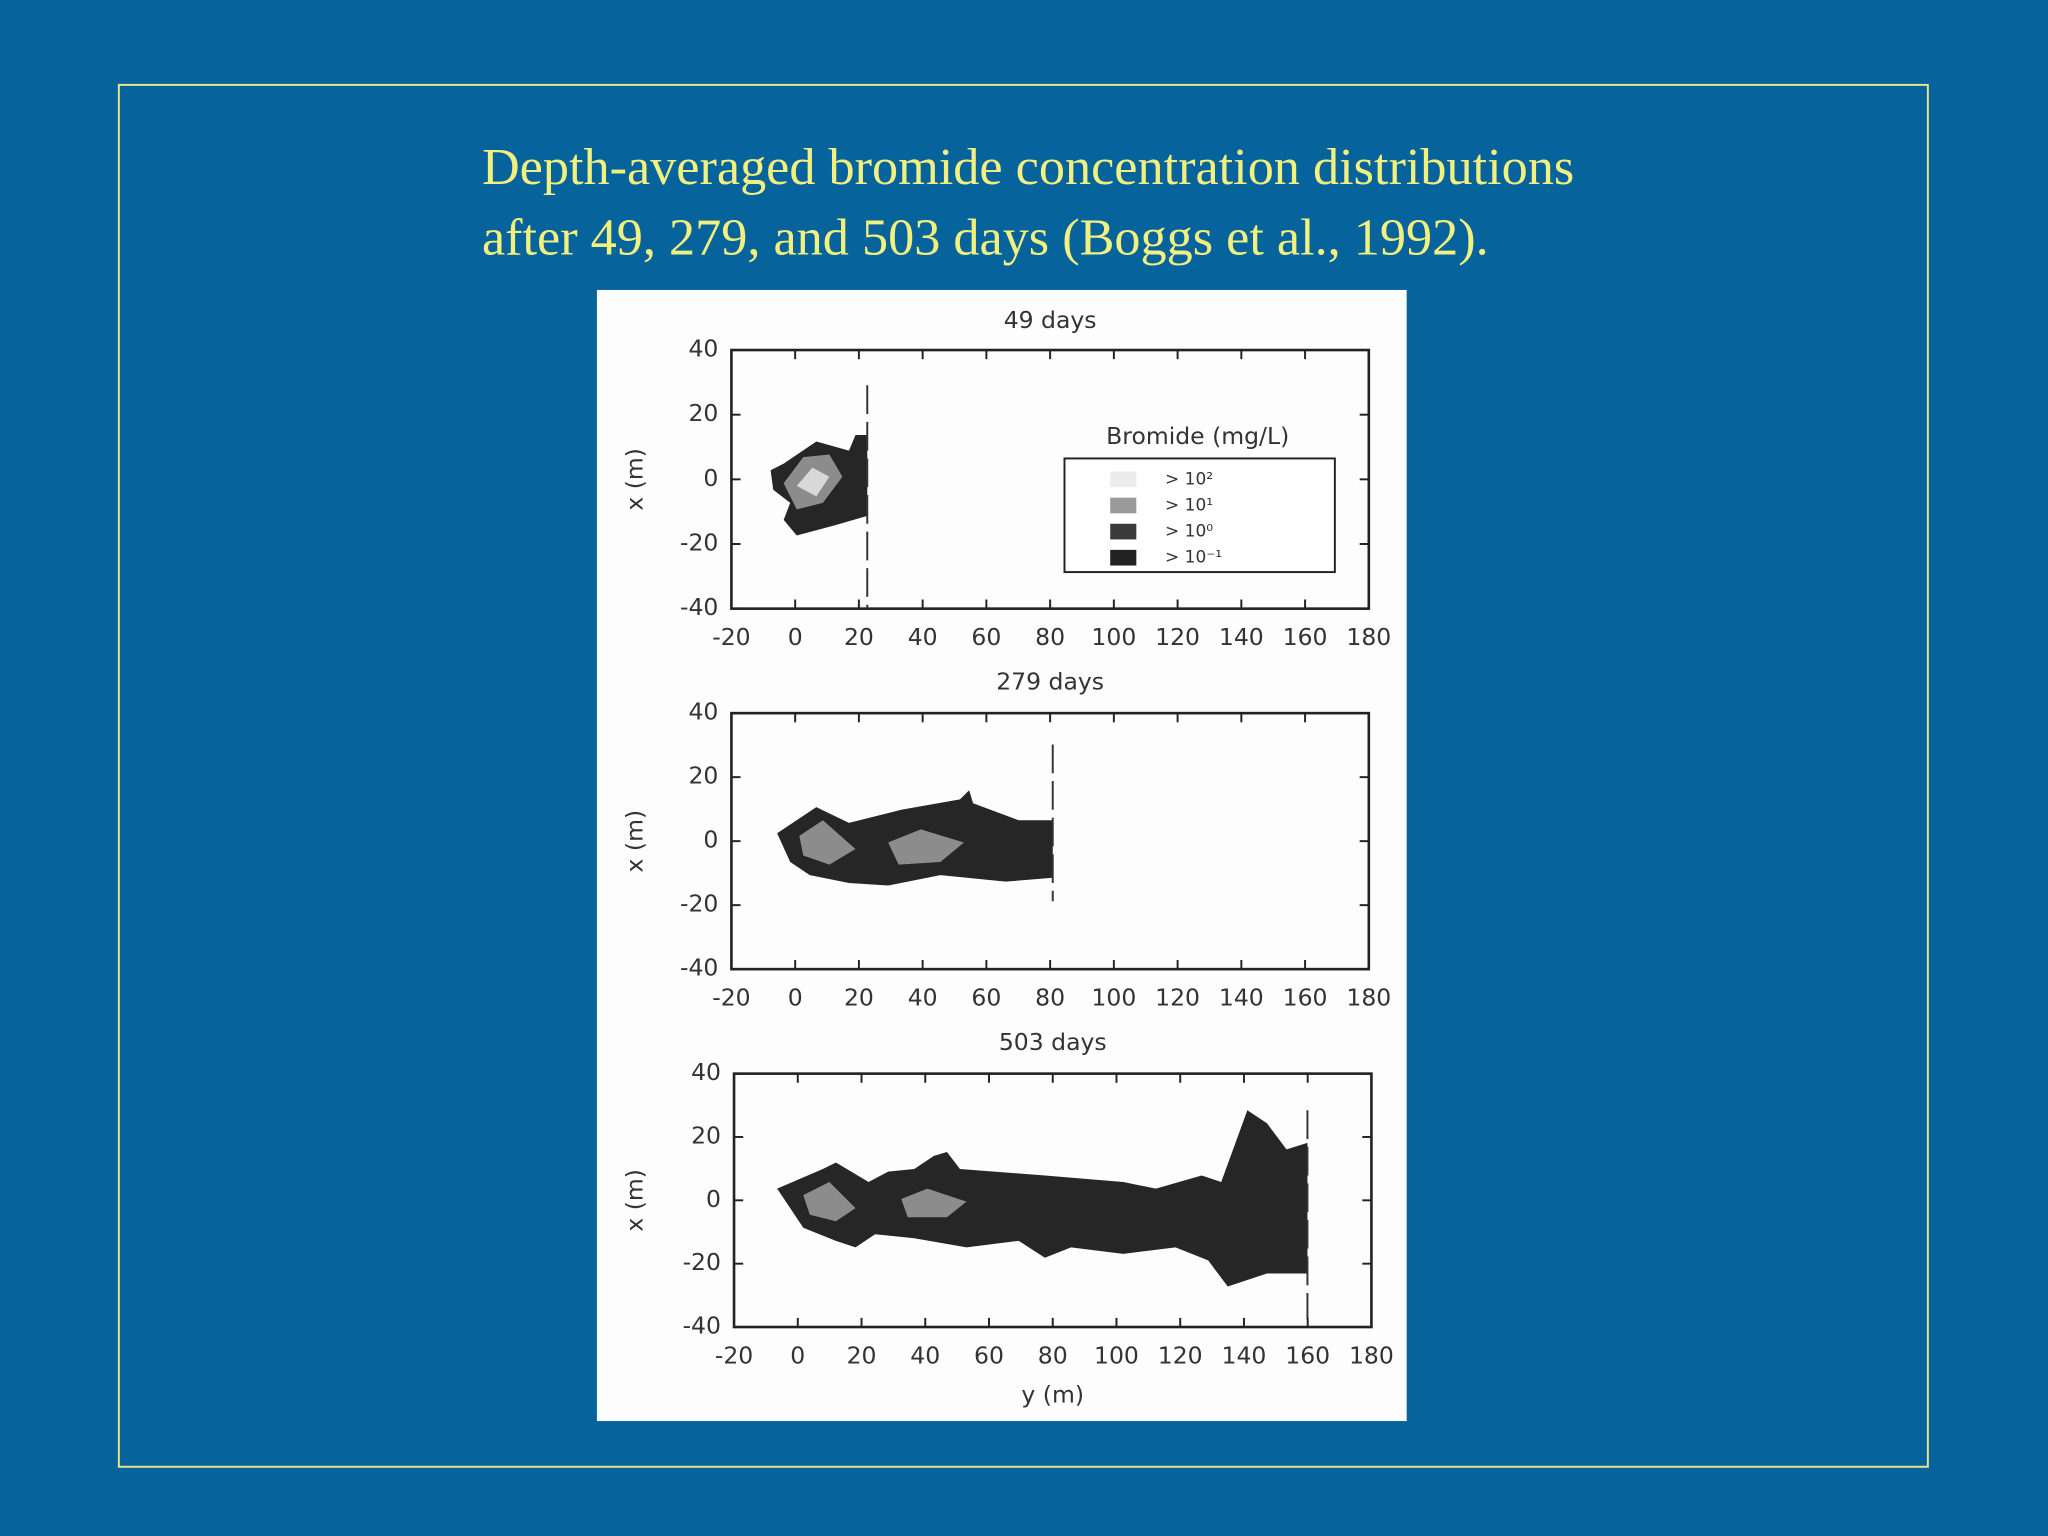  Describe the element at coordinates (1199, 515) in the screenshot. I see `legend-box` at that location.